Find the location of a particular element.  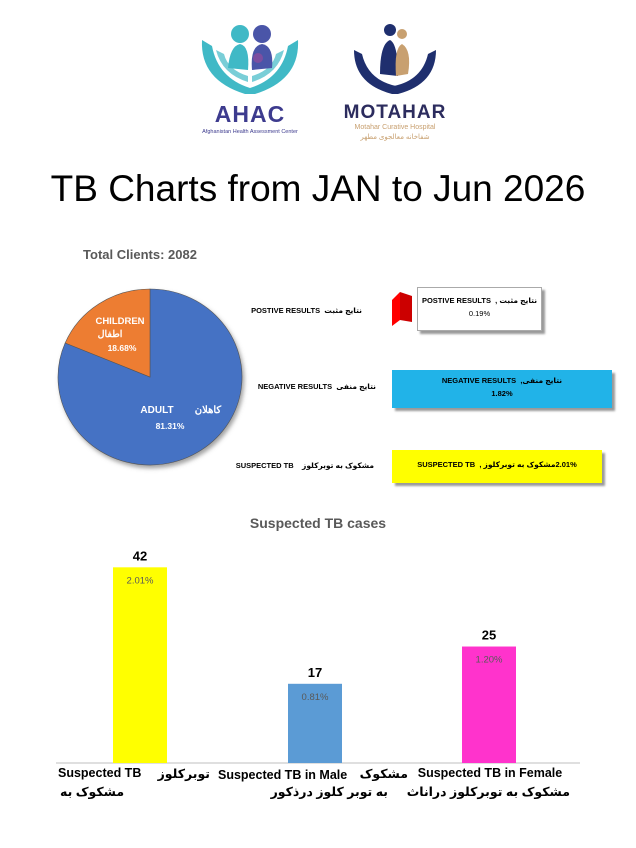

pie-label-adult-fa: کاهلان is located at coordinates (208, 410).